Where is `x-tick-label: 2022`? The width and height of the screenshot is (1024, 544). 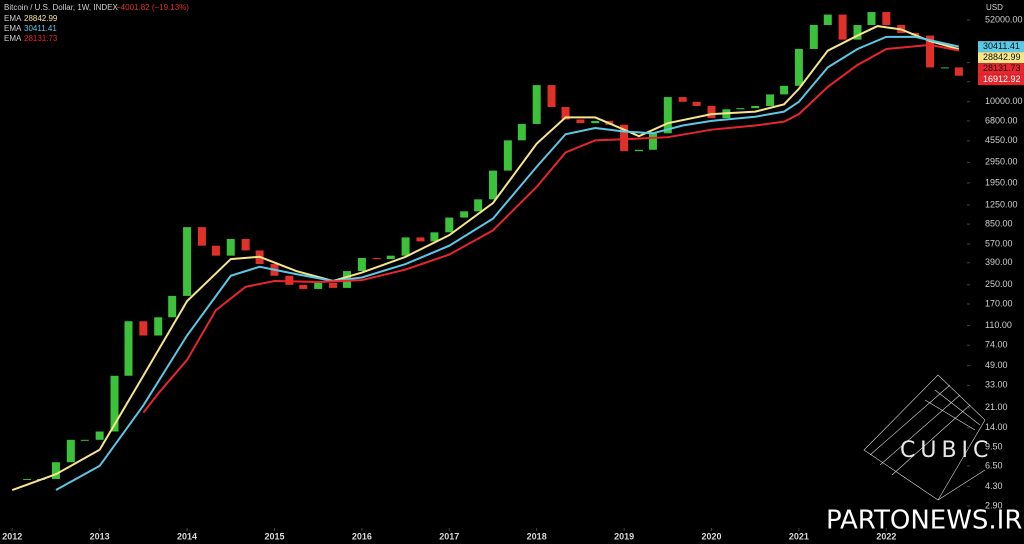
x-tick-label: 2022 is located at coordinates (886, 536).